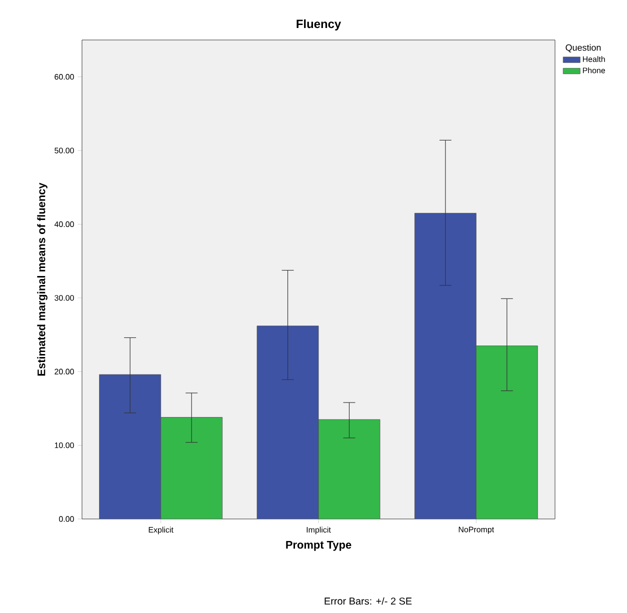  Describe the element at coordinates (42, 279) in the screenshot. I see `y-axis-title: Estimated marginal means of fluency` at that location.